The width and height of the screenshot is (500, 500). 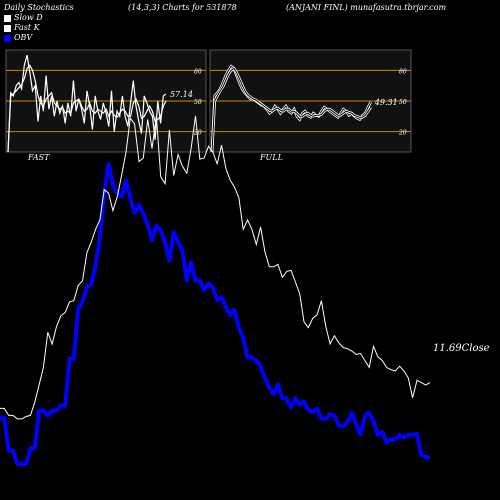 I want to click on full-series-0-inner, so click(x=291, y=109).